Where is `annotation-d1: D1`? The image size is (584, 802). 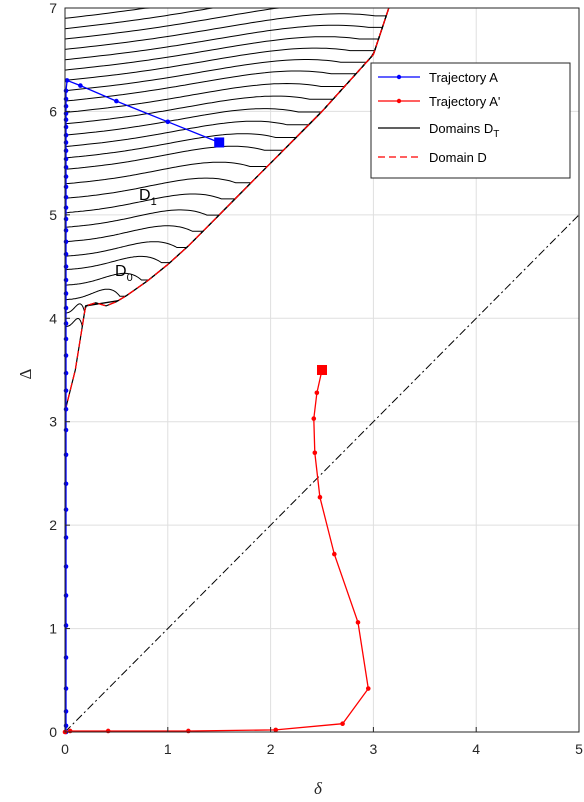
annotation-d1: D1 is located at coordinates (148, 197).